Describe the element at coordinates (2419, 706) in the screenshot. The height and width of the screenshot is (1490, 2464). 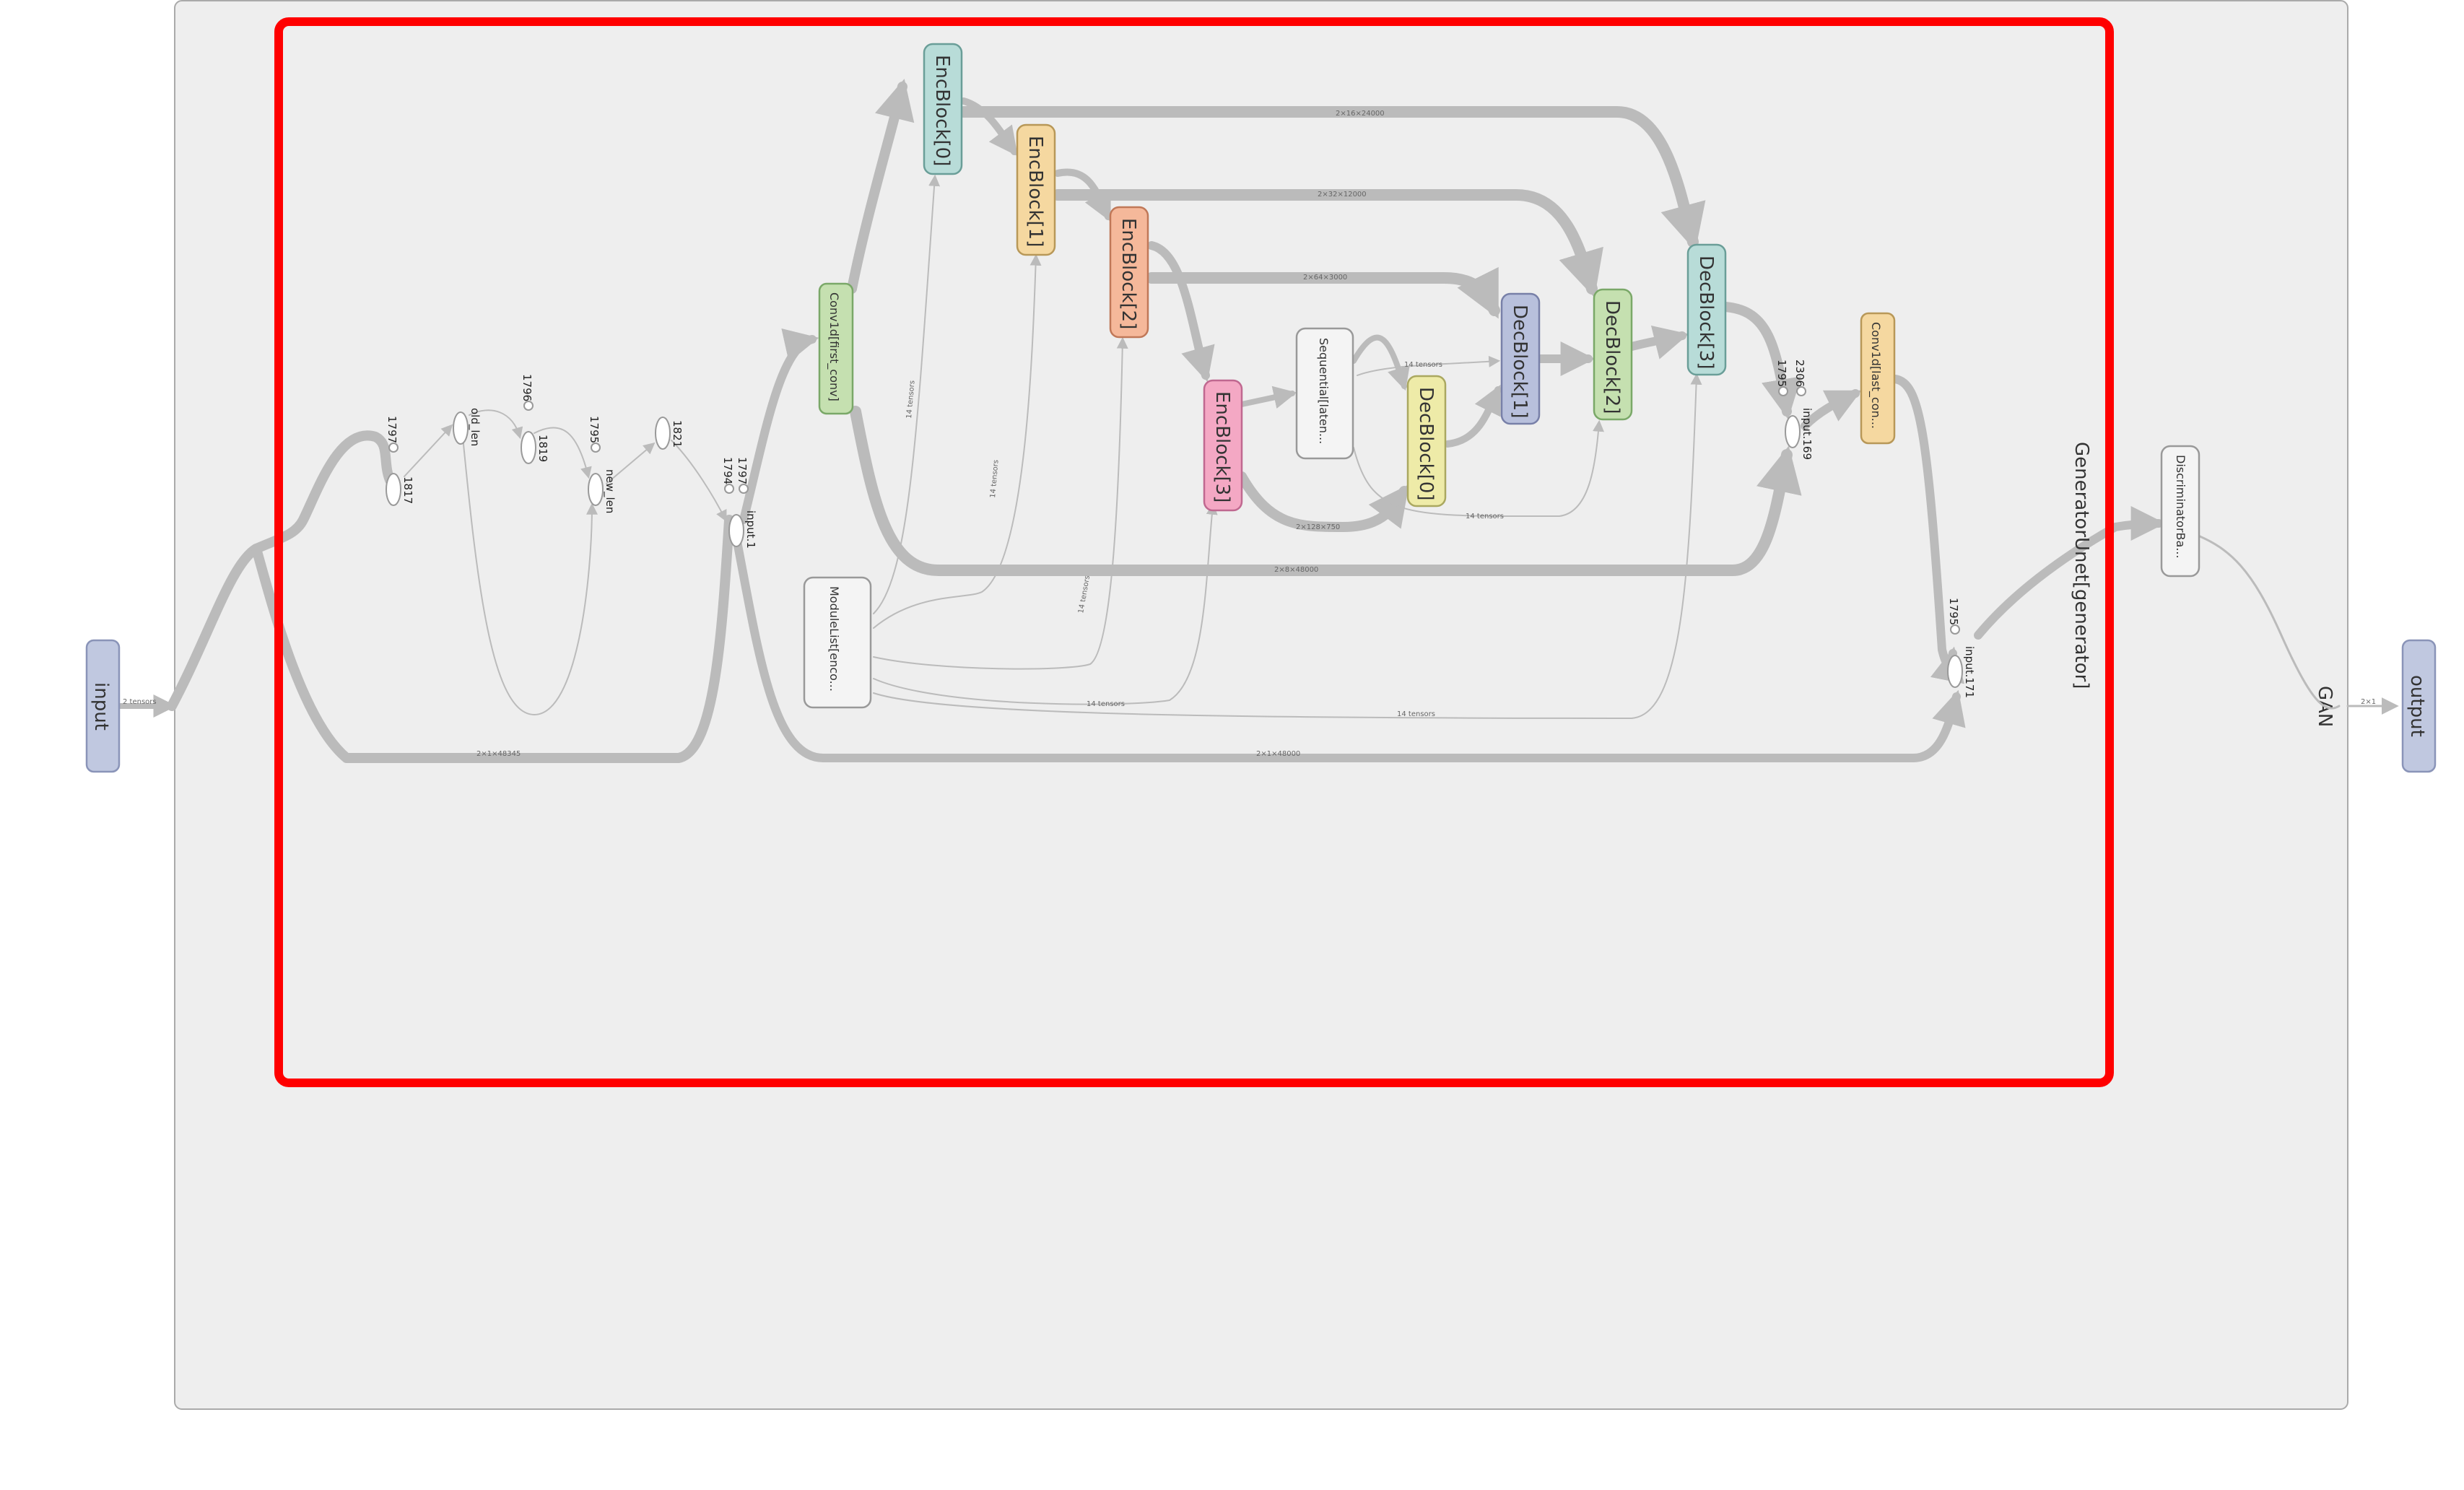
I see `output-node` at that location.